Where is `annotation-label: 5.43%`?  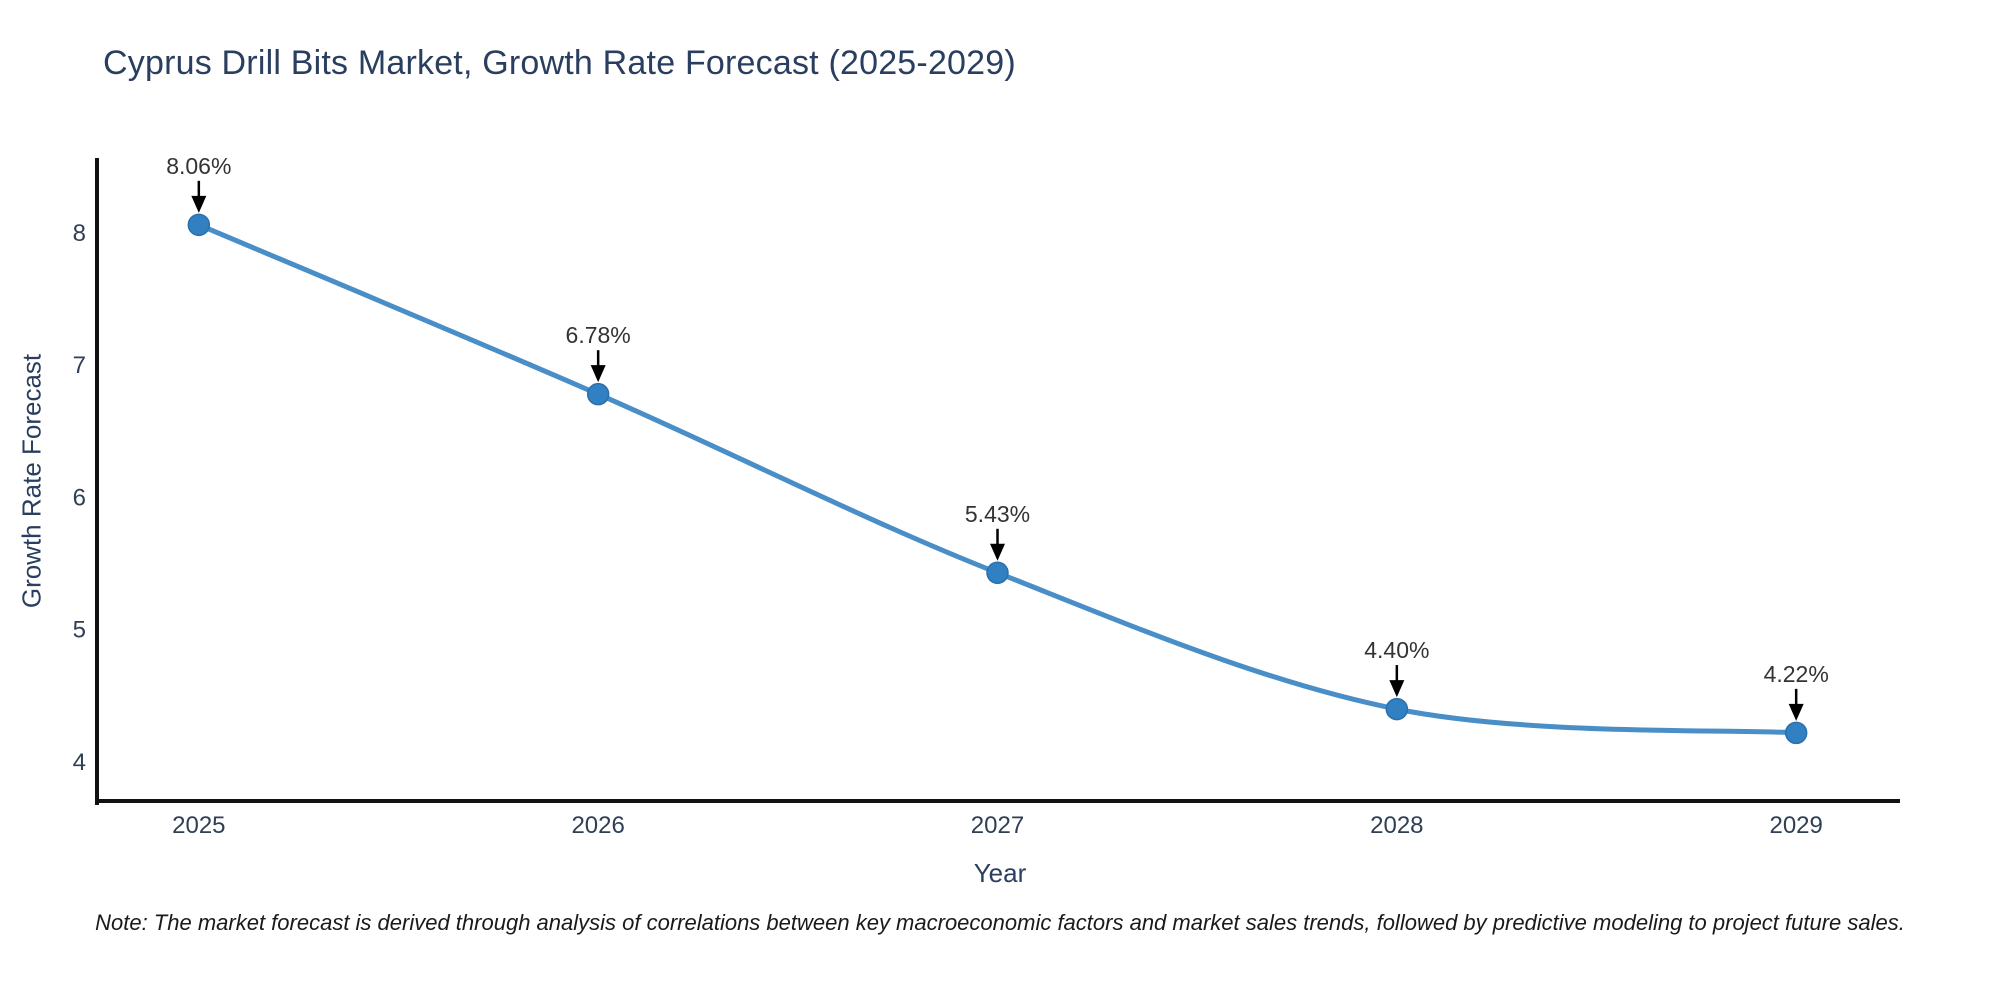 annotation-label: 5.43% is located at coordinates (997, 514).